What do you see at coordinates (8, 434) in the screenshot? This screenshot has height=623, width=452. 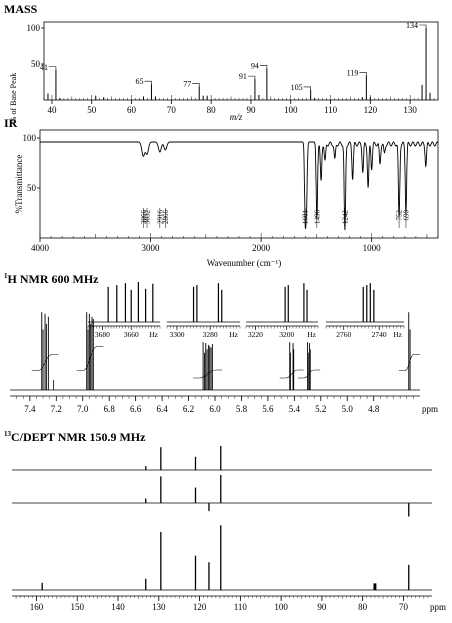 I see `c-nmr-title-sup: 13` at bounding box center [8, 434].